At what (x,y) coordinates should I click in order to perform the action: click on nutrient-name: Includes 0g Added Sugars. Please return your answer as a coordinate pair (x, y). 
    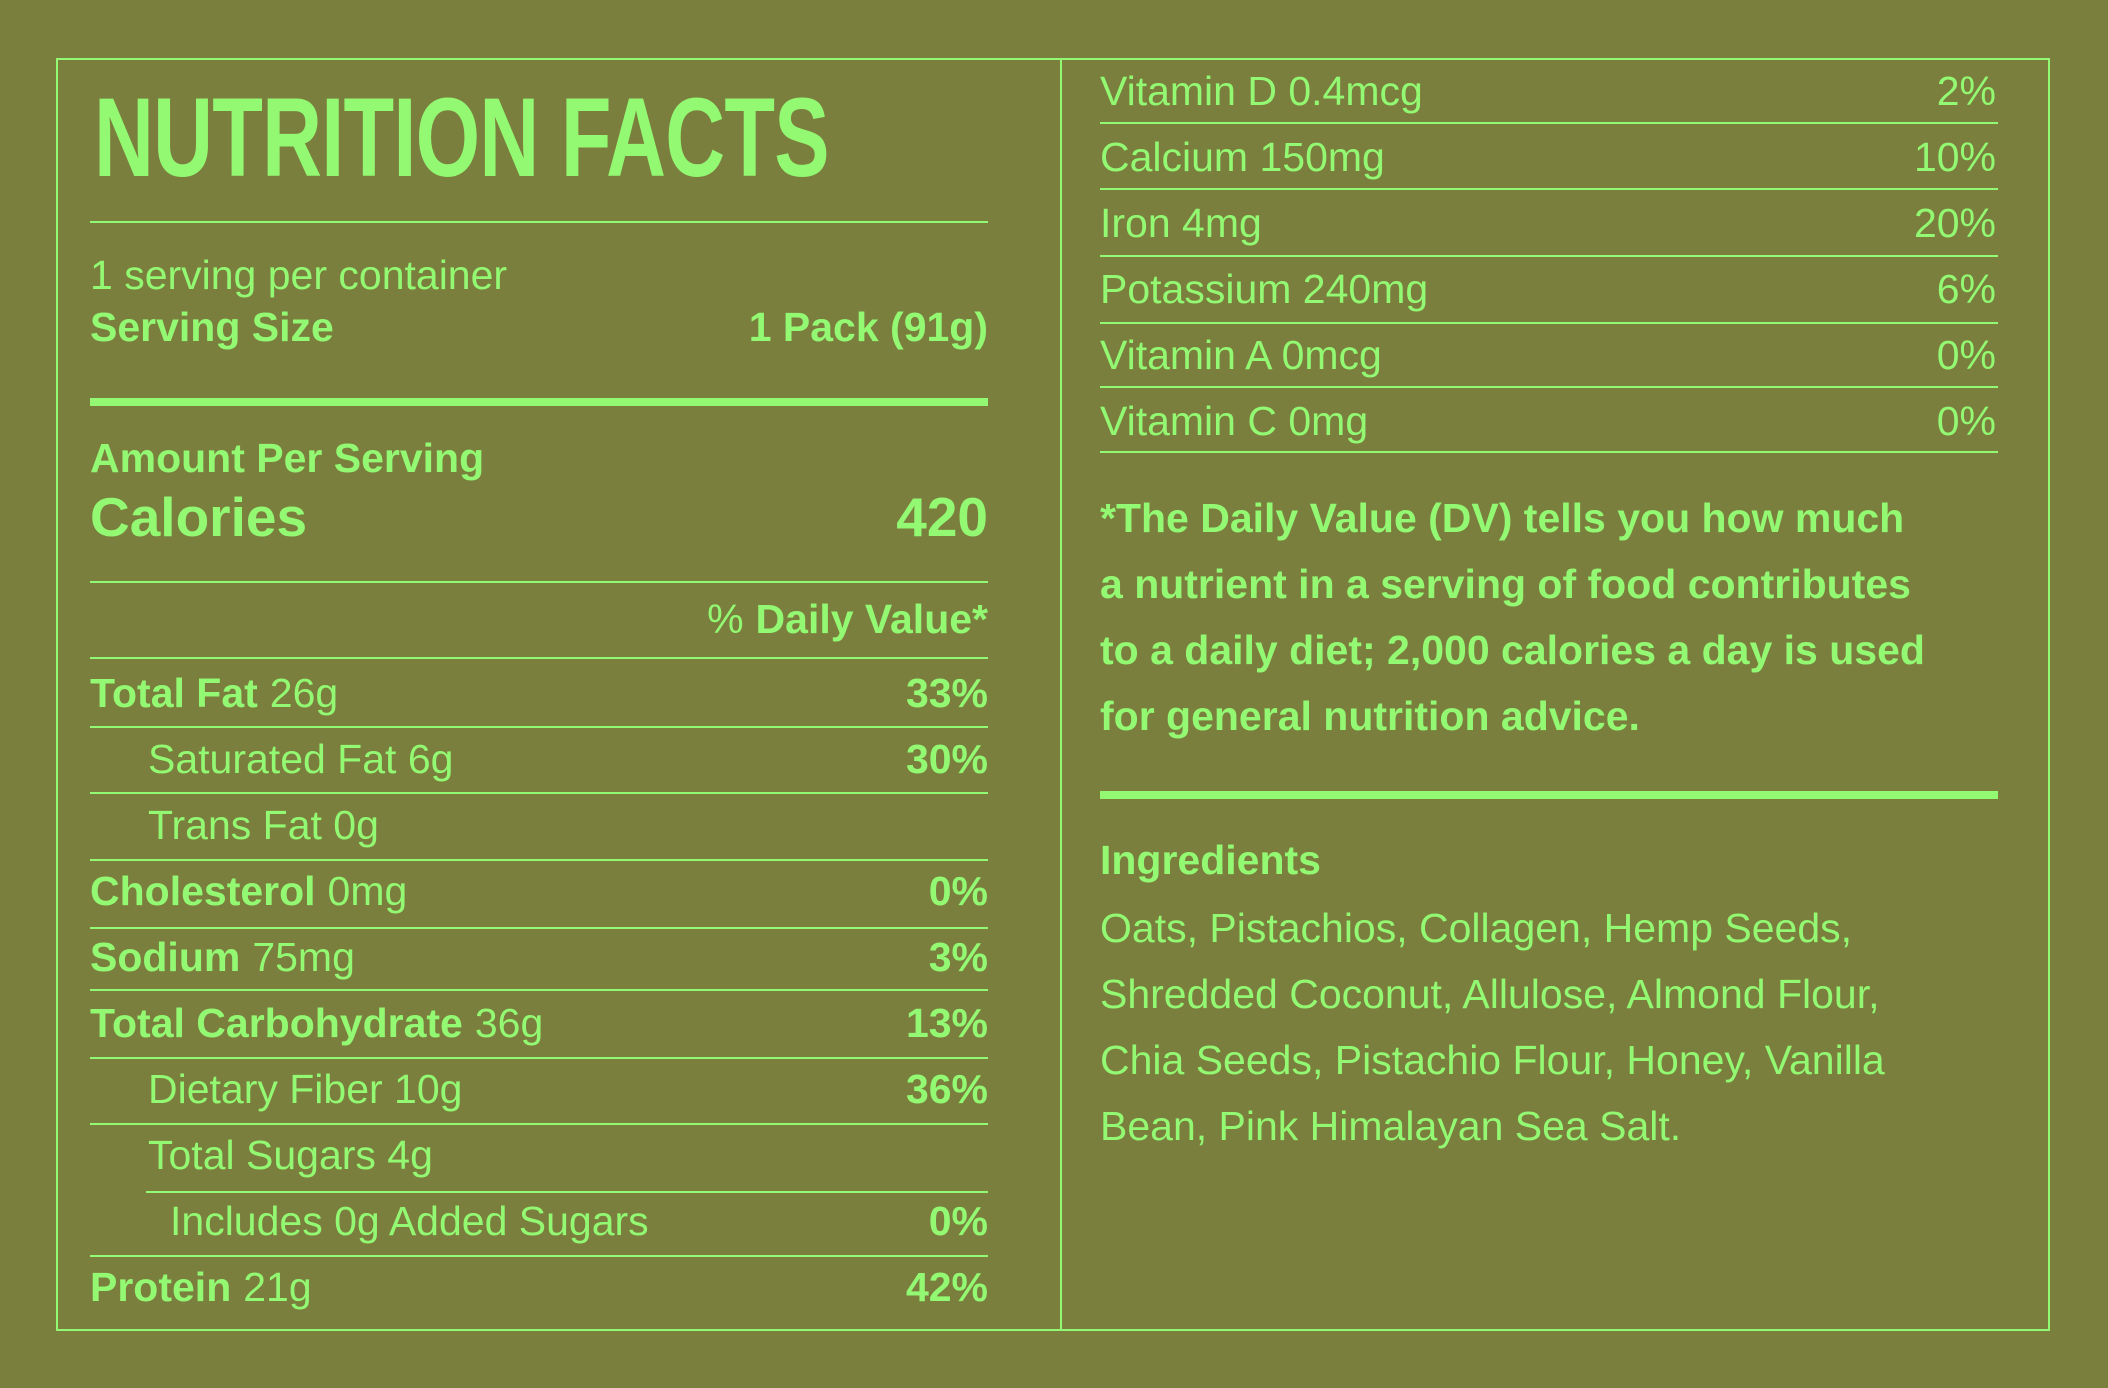
    Looking at the image, I should click on (409, 1221).